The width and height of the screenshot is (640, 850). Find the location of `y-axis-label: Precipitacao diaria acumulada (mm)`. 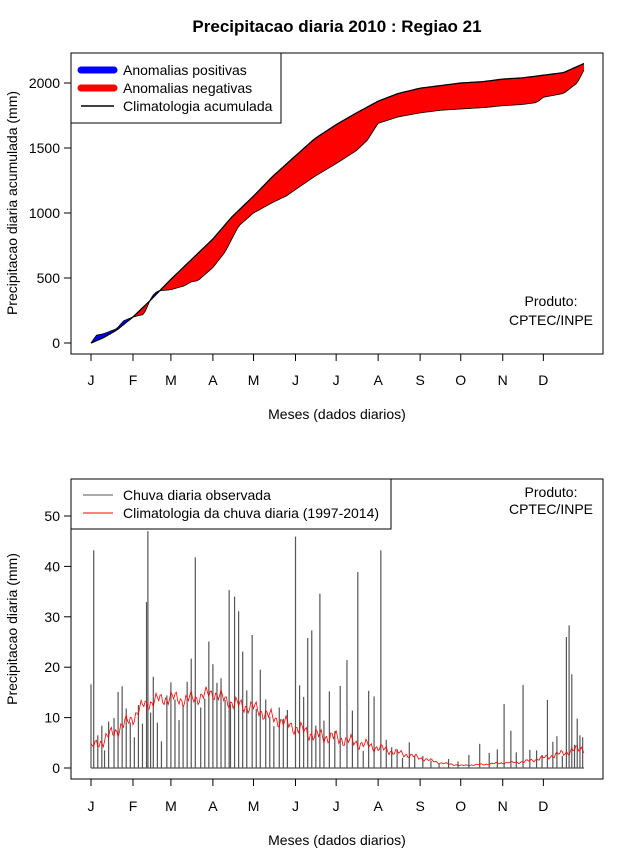

y-axis-label: Precipitacao diaria acumulada (mm) is located at coordinates (12, 203).